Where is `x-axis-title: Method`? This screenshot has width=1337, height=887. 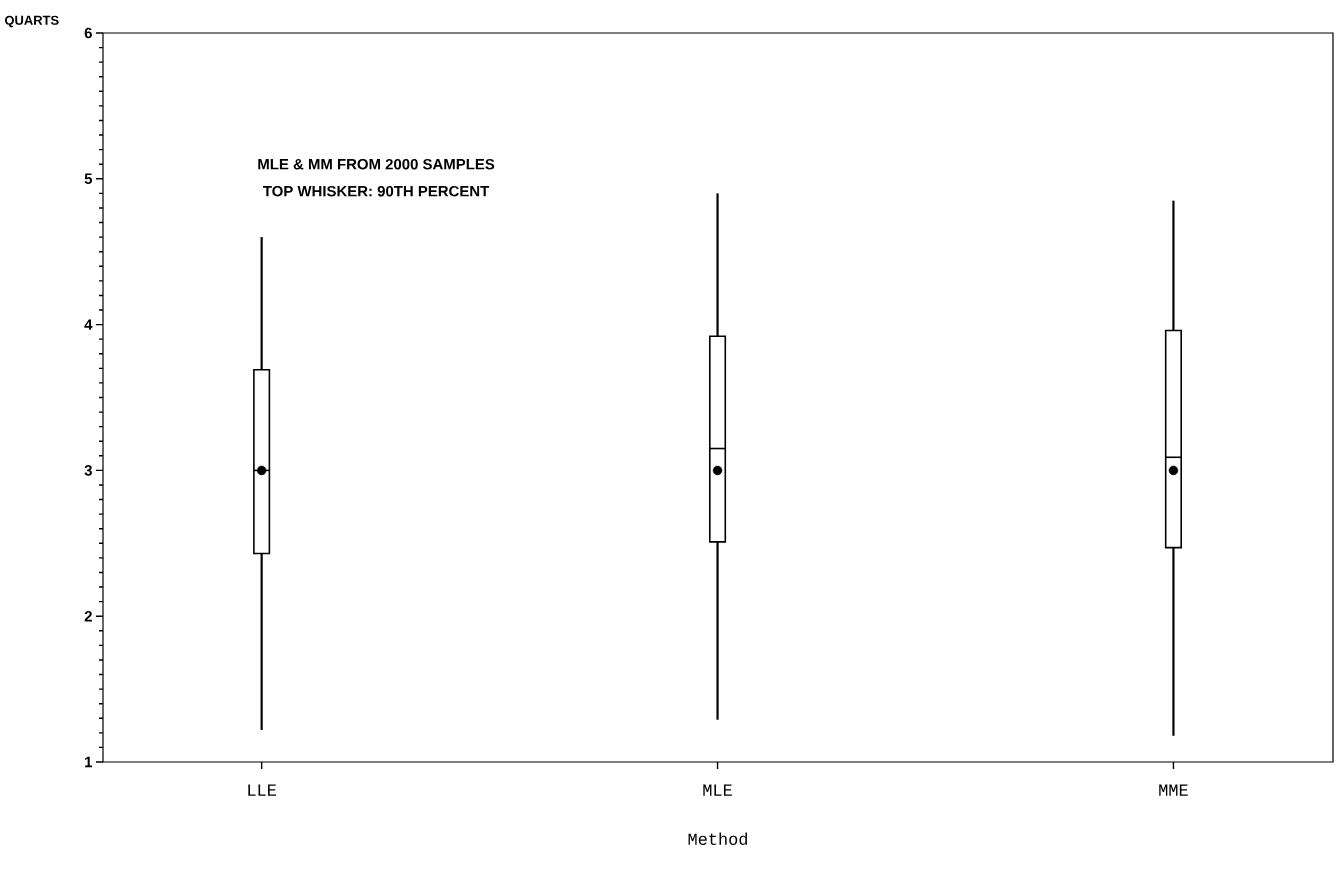
x-axis-title: Method is located at coordinates (717, 839).